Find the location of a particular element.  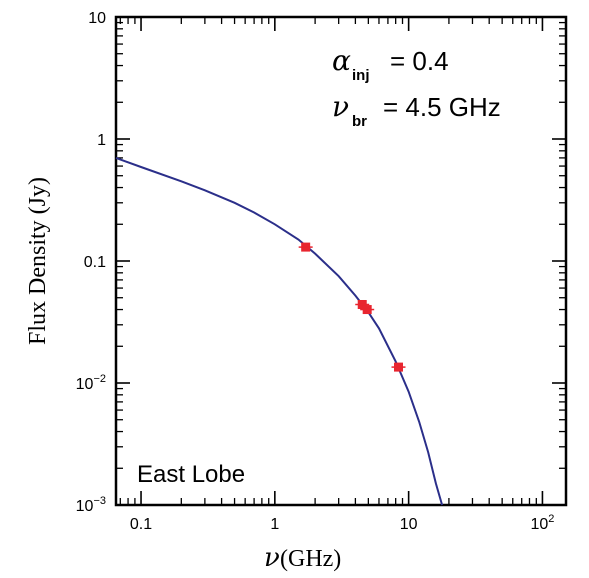

annotation-nu-symbol: ν is located at coordinates (340, 106).